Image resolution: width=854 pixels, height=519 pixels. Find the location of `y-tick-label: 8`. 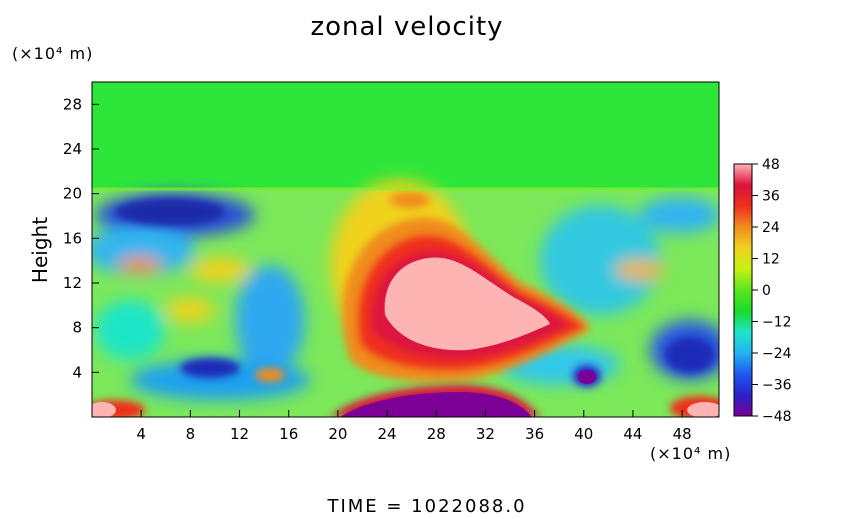

y-tick-label: 8 is located at coordinates (77, 328).